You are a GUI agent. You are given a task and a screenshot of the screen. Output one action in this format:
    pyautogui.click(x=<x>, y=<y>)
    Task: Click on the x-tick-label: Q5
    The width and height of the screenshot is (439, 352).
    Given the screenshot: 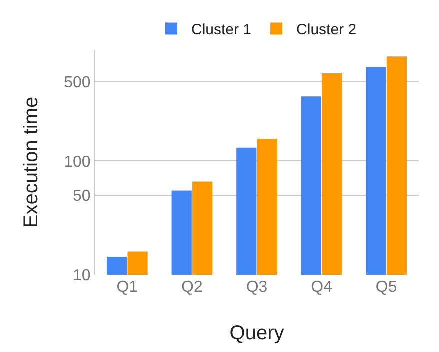 What is the action you would take?
    pyautogui.click(x=387, y=287)
    